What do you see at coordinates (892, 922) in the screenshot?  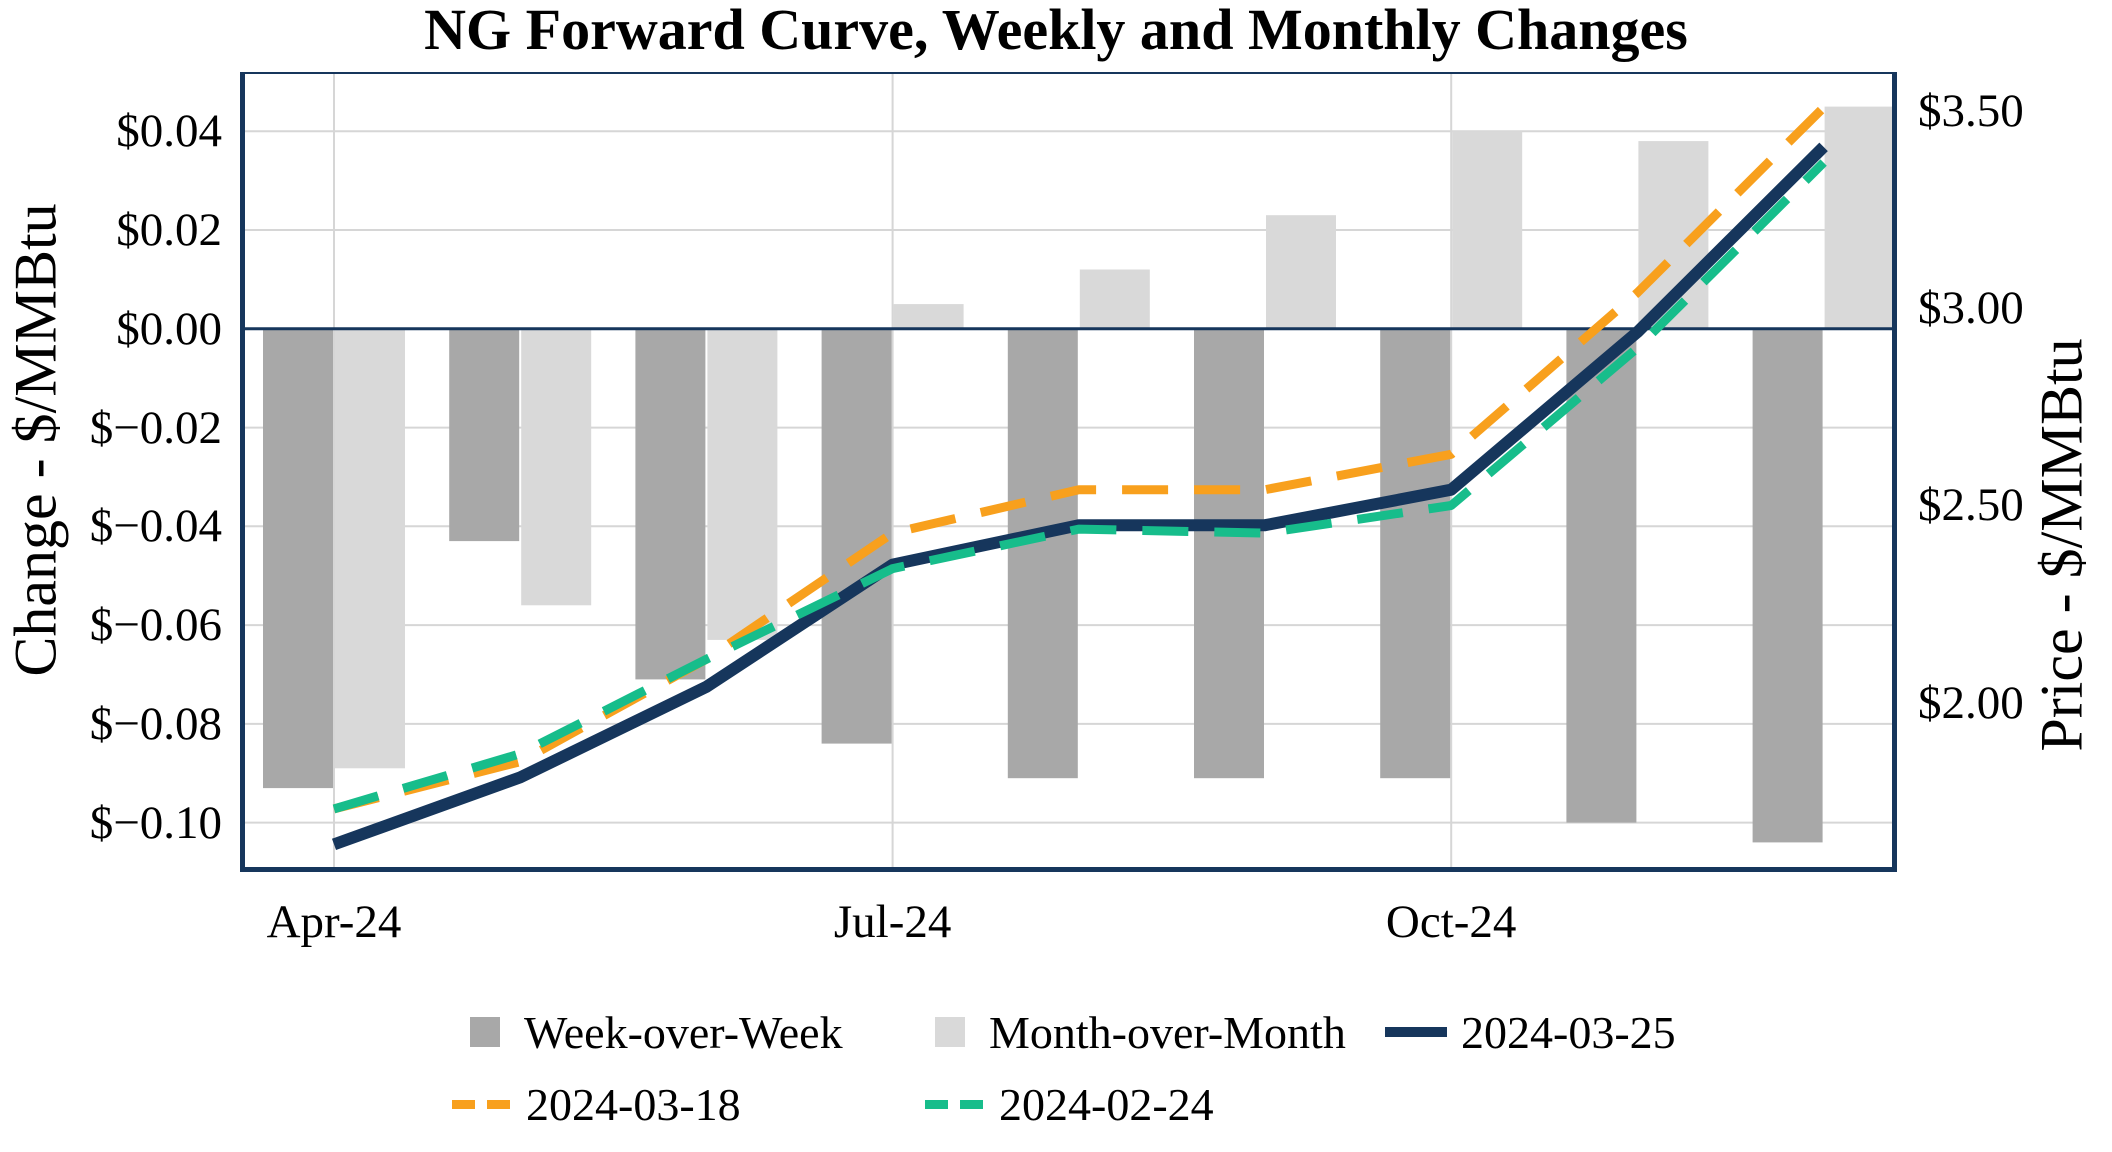 I see `x-axis-tick: Jul-24` at bounding box center [892, 922].